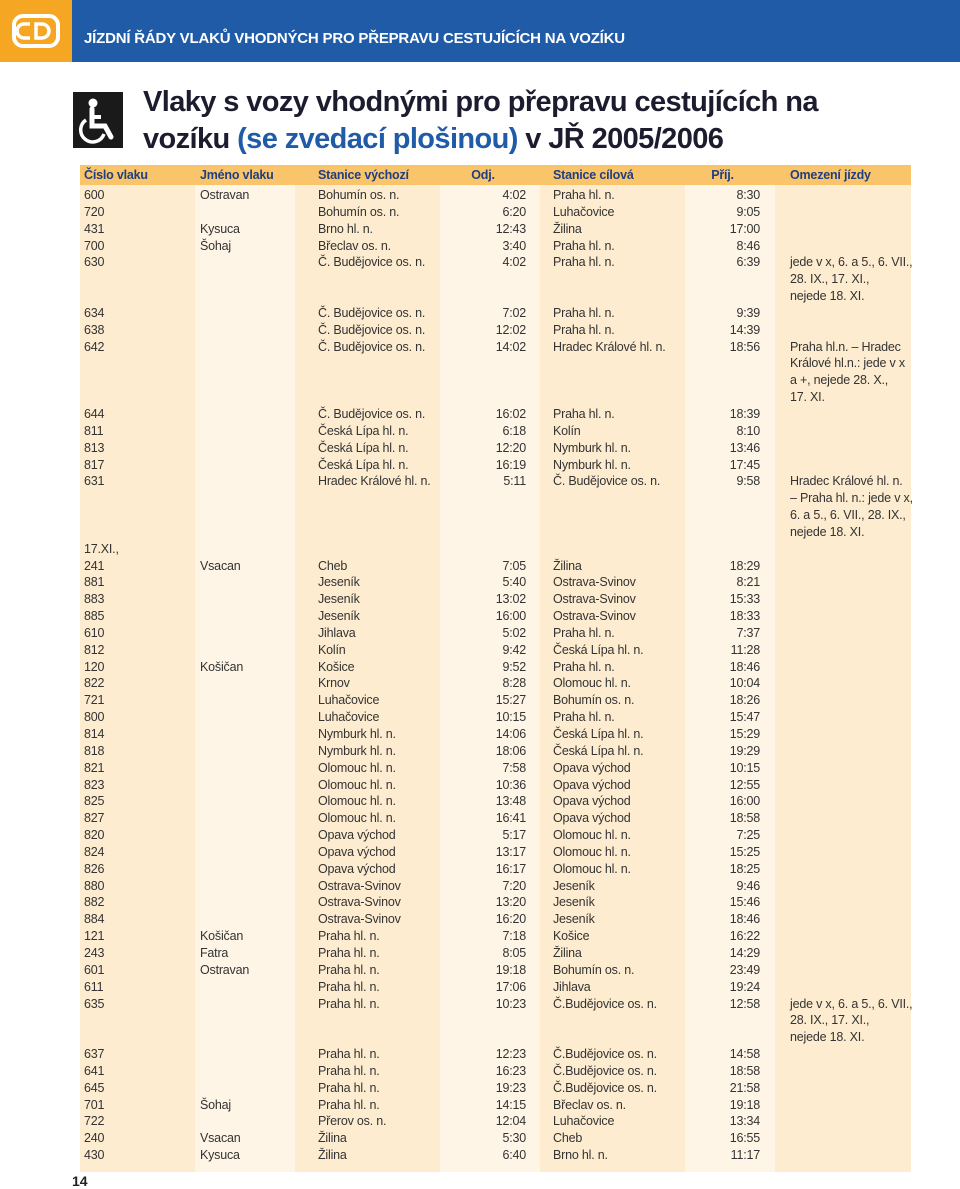 Image resolution: width=960 pixels, height=1189 pixels. Describe the element at coordinates (830, 1020) in the screenshot. I see `note-line: 28. IX., 17. XI.,` at that location.